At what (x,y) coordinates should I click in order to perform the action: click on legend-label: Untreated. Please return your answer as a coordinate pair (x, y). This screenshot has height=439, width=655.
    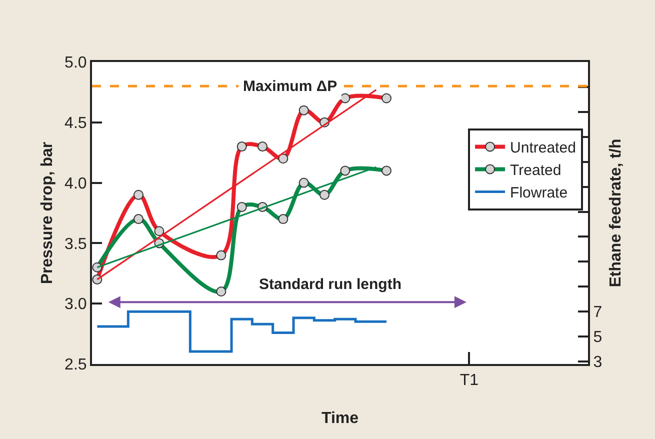
    Looking at the image, I should click on (543, 148).